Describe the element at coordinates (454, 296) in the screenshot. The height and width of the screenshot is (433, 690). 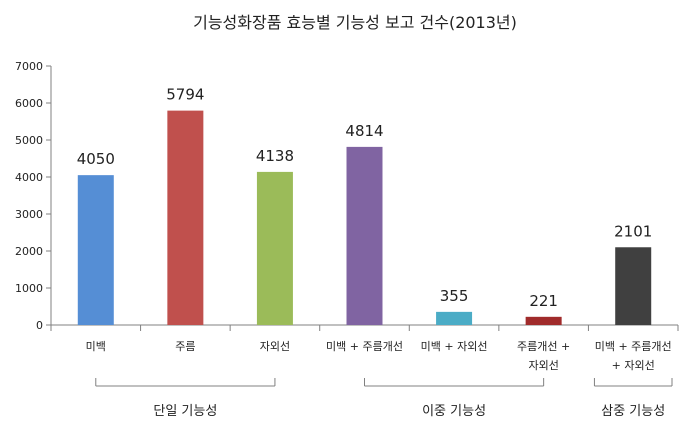
I see `data-label: 355` at that location.